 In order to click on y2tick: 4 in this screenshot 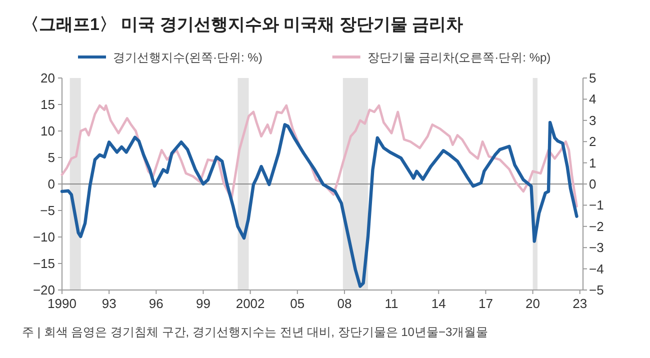, I will do `click(592, 99)`.